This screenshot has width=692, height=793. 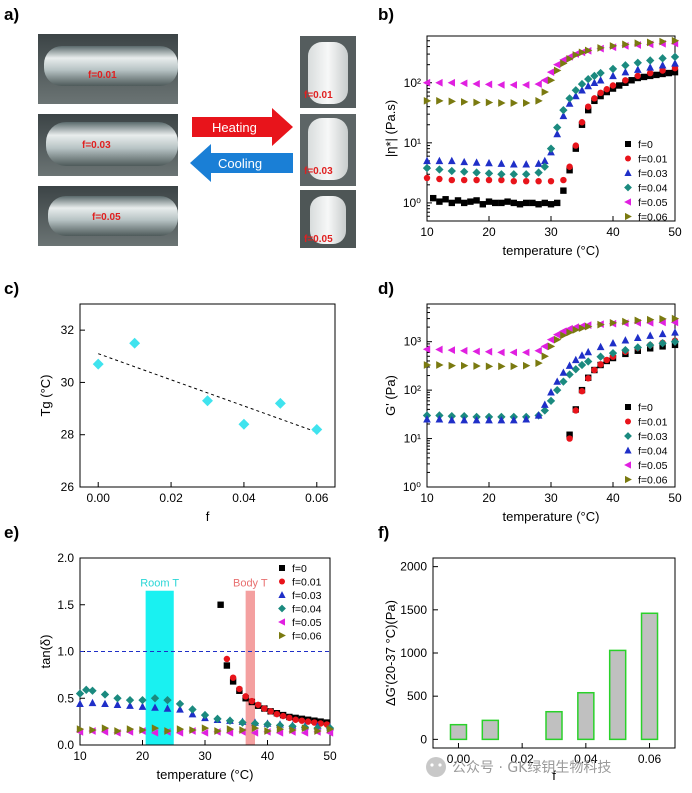 I want to click on x-tick-label: 50, so click(x=675, y=498).